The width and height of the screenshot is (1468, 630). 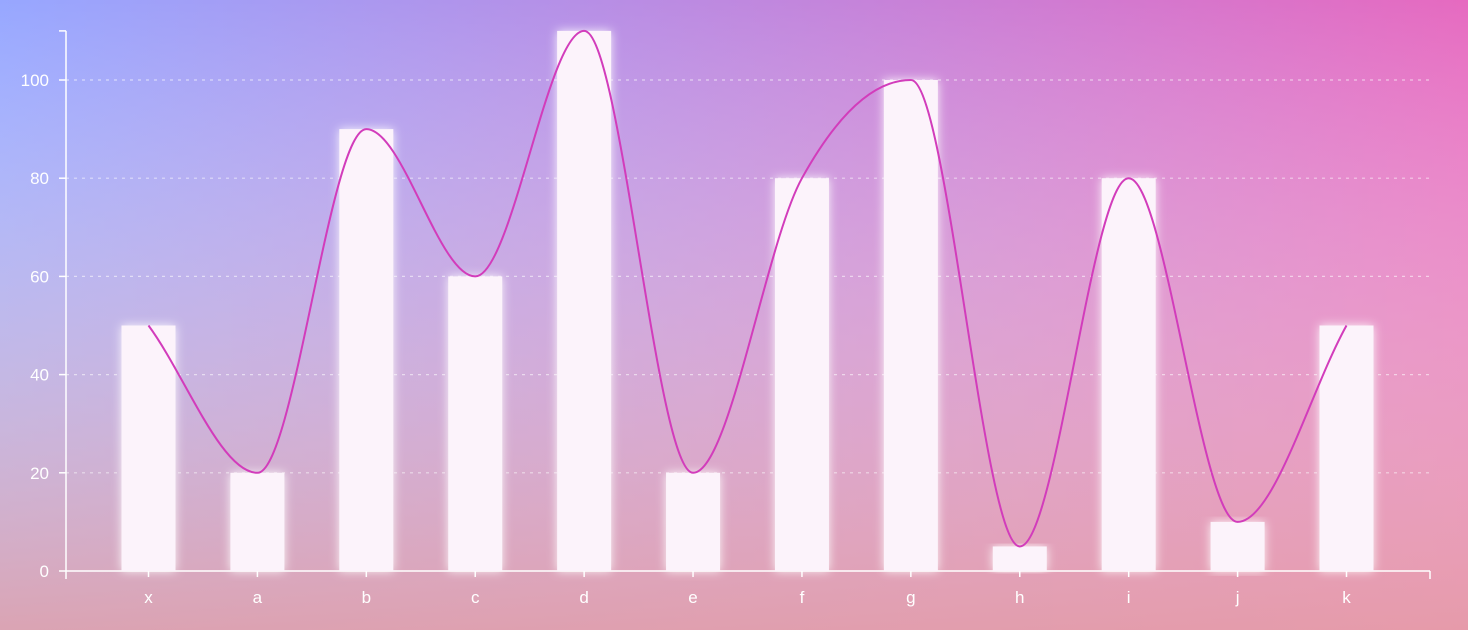 What do you see at coordinates (583, 597) in the screenshot?
I see `x-tick-label: d` at bounding box center [583, 597].